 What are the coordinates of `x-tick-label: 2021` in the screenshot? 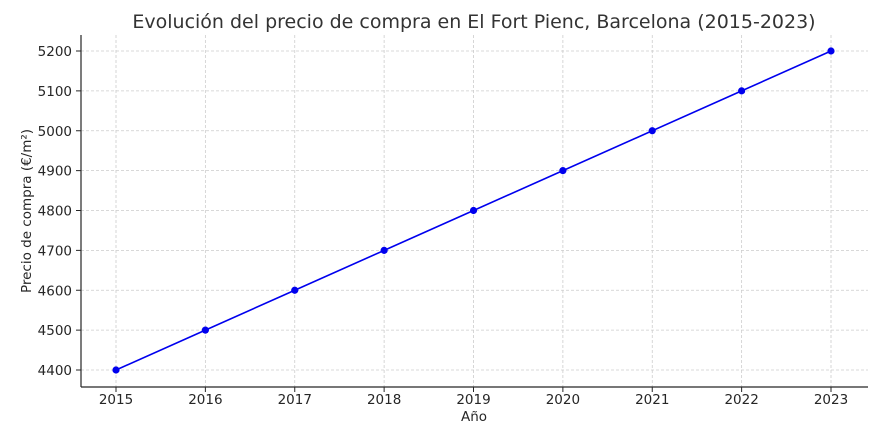 It's located at (652, 400).